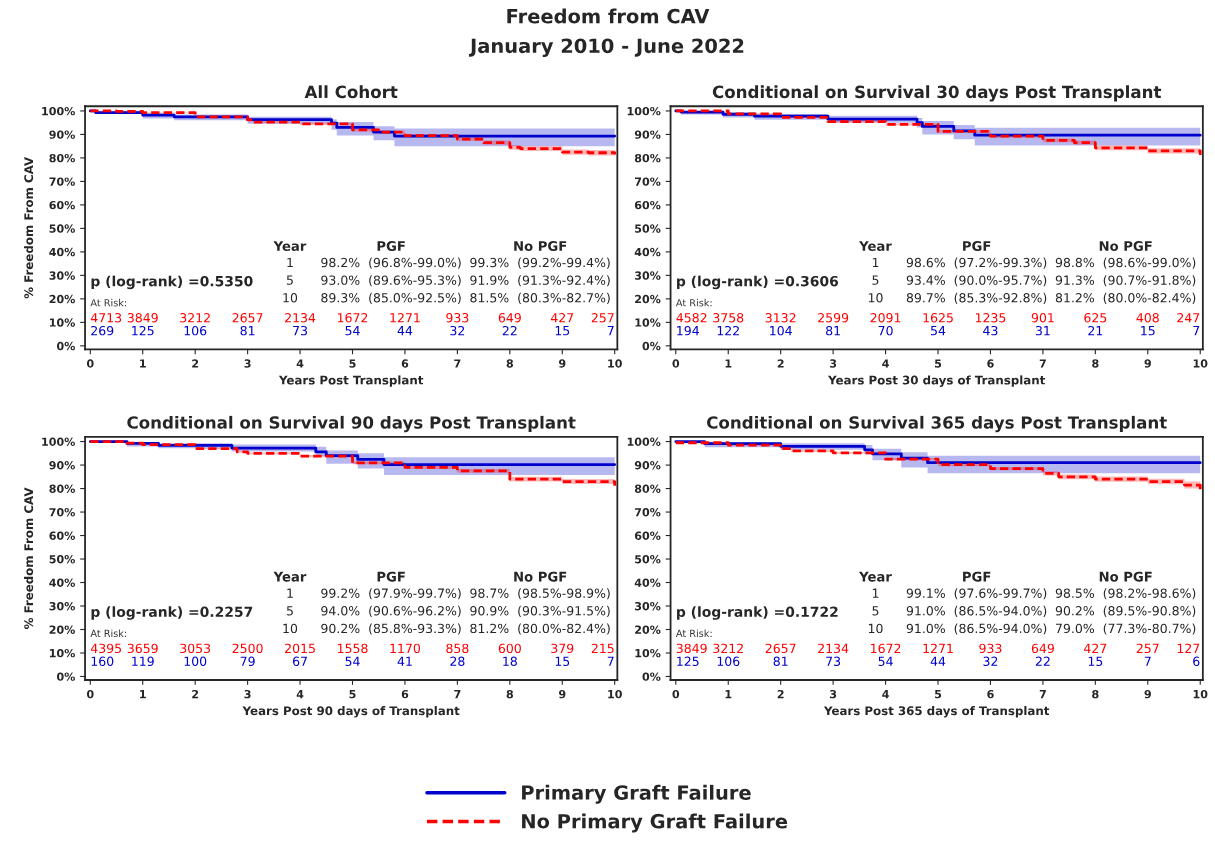 The image size is (1215, 850). What do you see at coordinates (142, 648) in the screenshot?
I see `annotation: 3659` at bounding box center [142, 648].